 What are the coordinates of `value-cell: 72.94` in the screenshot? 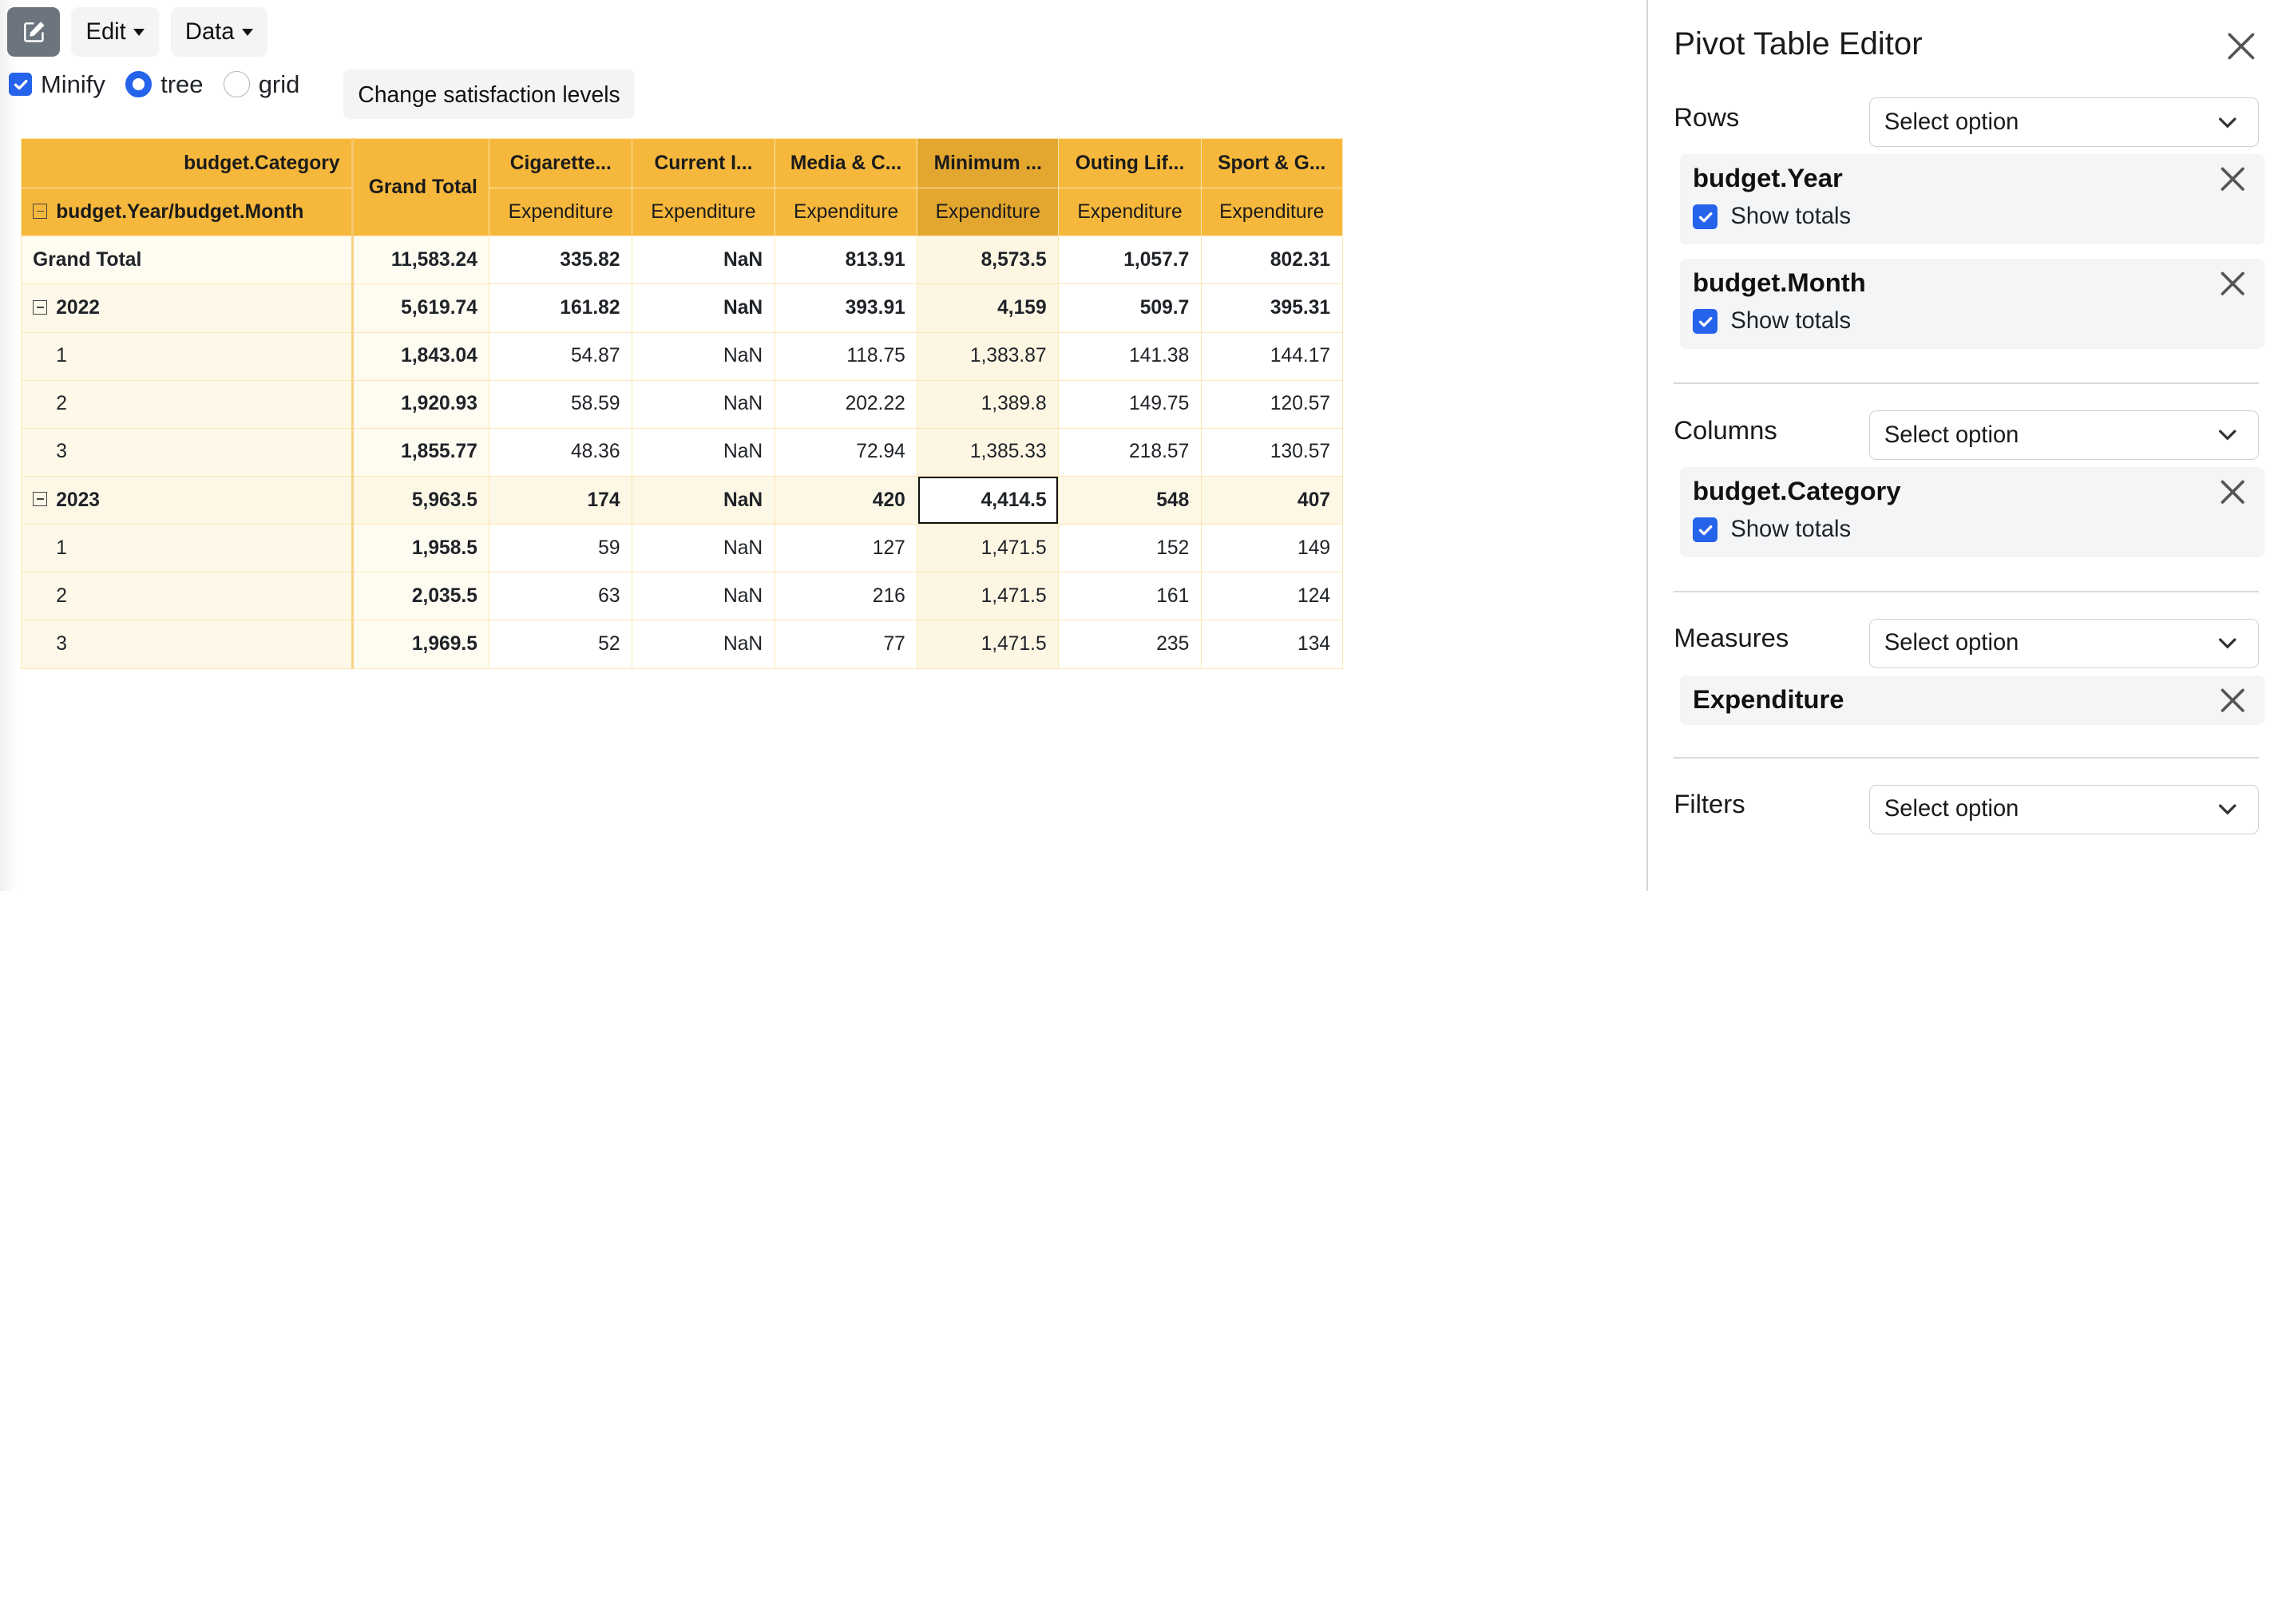 It's located at (846, 452).